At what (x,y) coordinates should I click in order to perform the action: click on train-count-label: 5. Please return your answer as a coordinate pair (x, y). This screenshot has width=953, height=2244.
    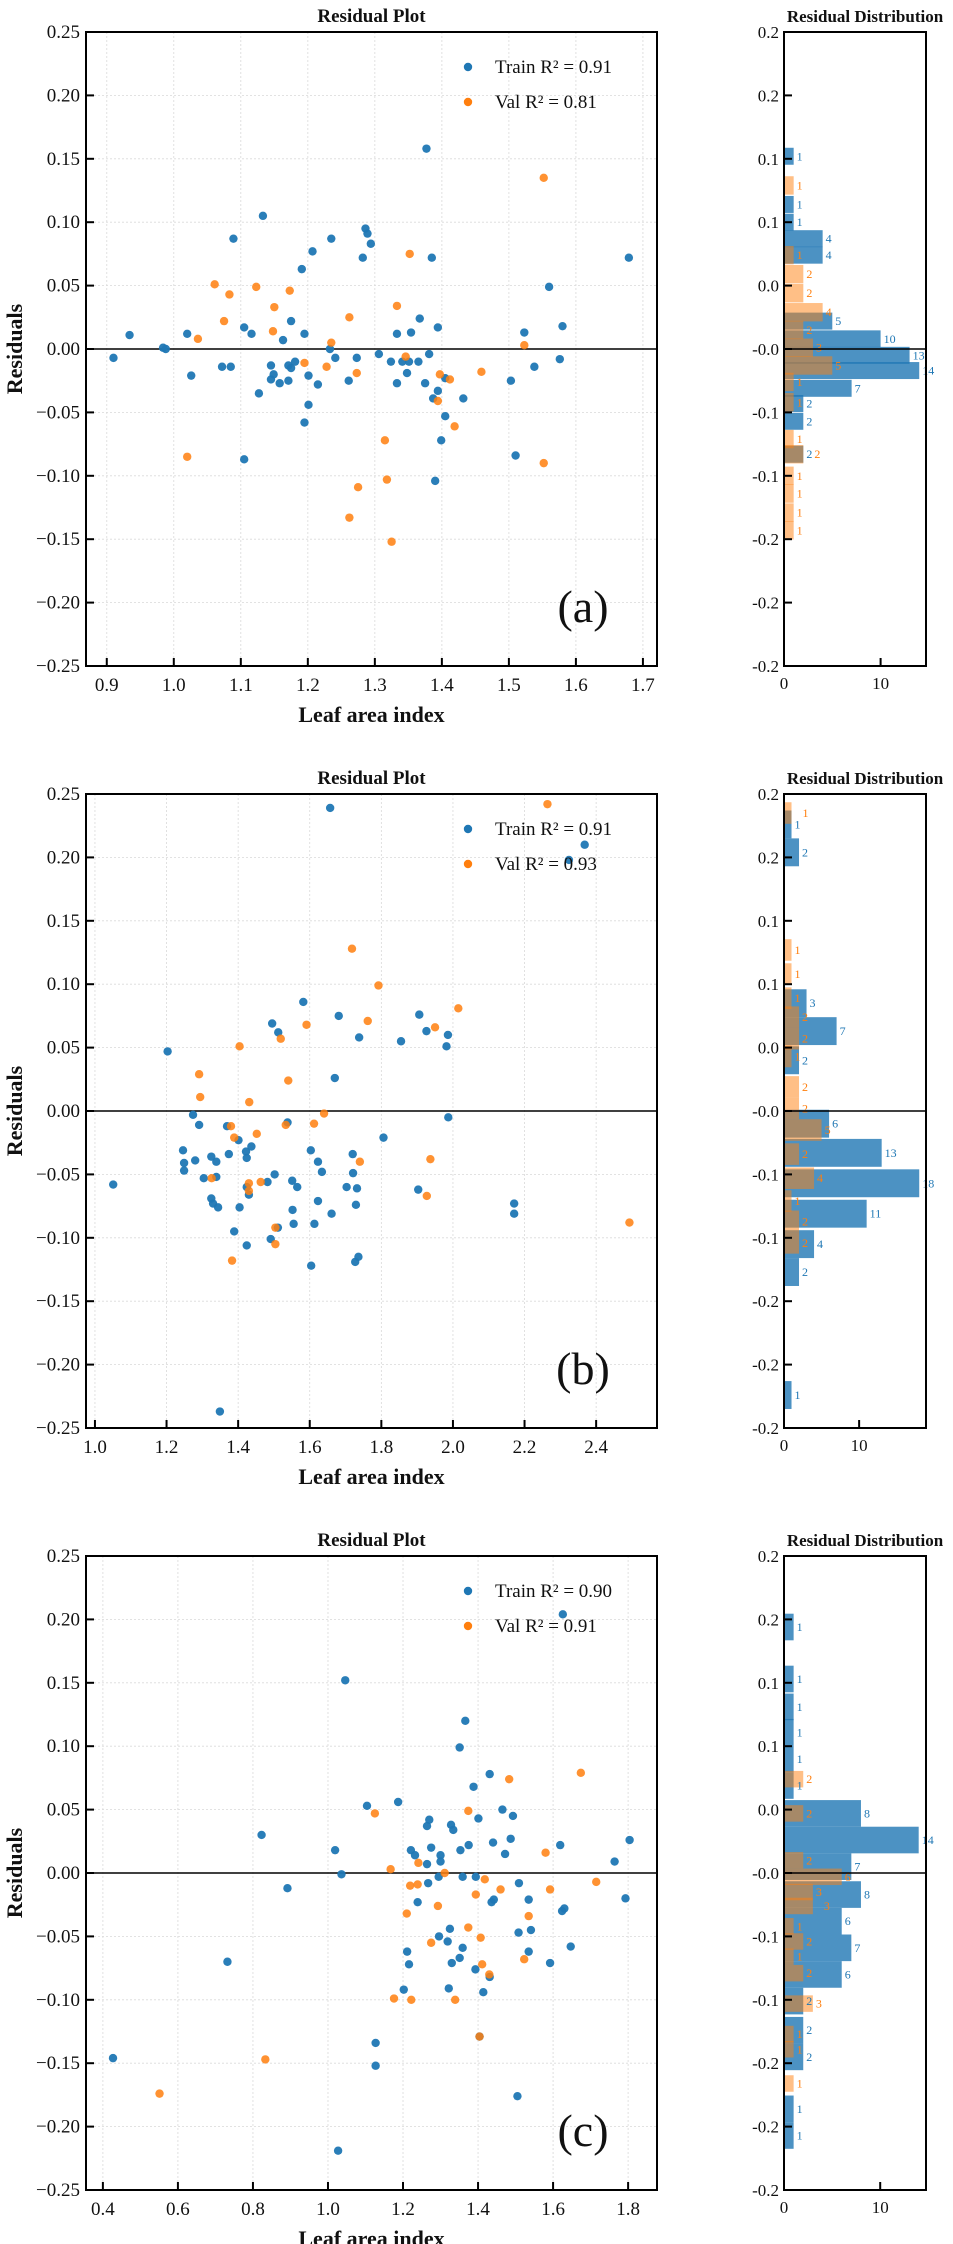
    Looking at the image, I should click on (838, 321).